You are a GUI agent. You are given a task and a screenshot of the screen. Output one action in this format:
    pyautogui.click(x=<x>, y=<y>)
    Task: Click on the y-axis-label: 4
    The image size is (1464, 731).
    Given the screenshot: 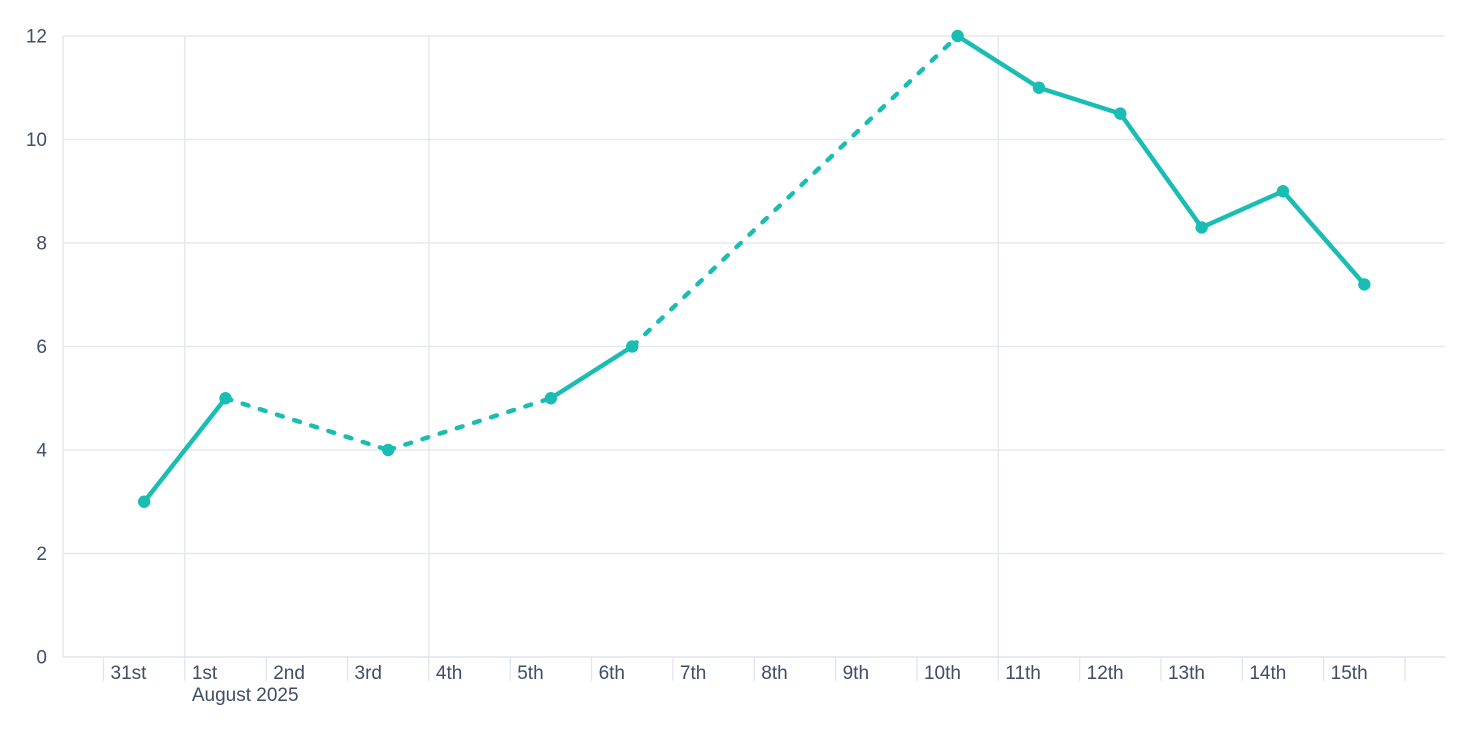 What is the action you would take?
    pyautogui.click(x=41, y=451)
    